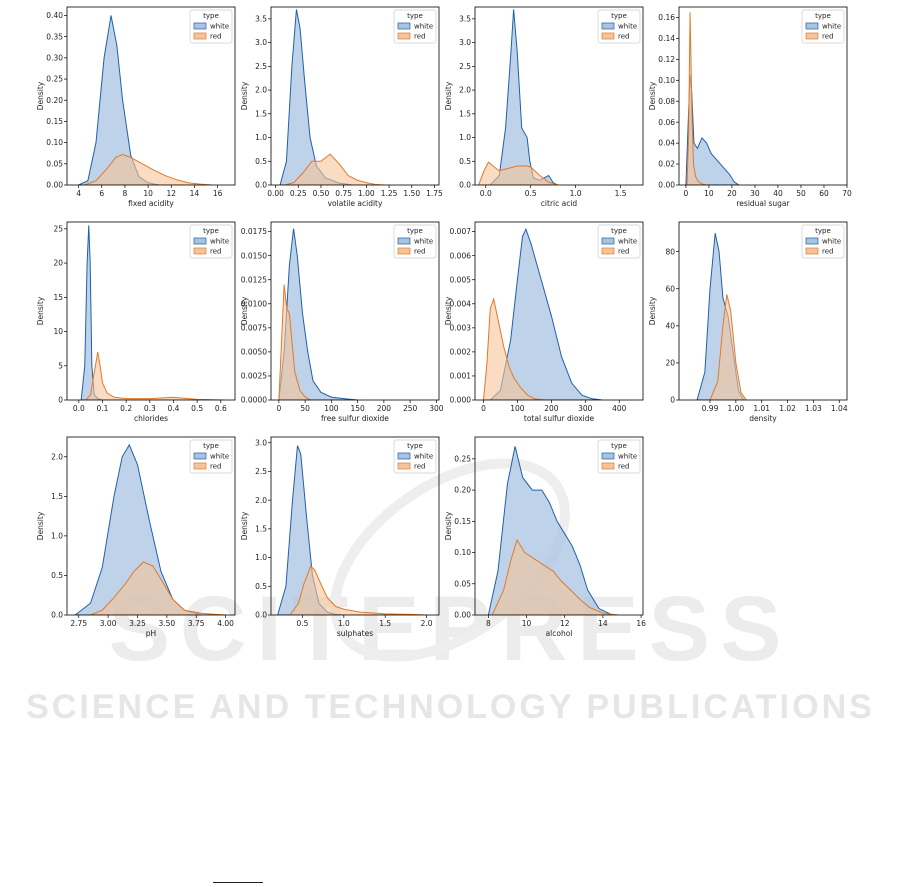 The width and height of the screenshot is (901, 887). I want to click on y-tick-label: 0.0, so click(261, 615).